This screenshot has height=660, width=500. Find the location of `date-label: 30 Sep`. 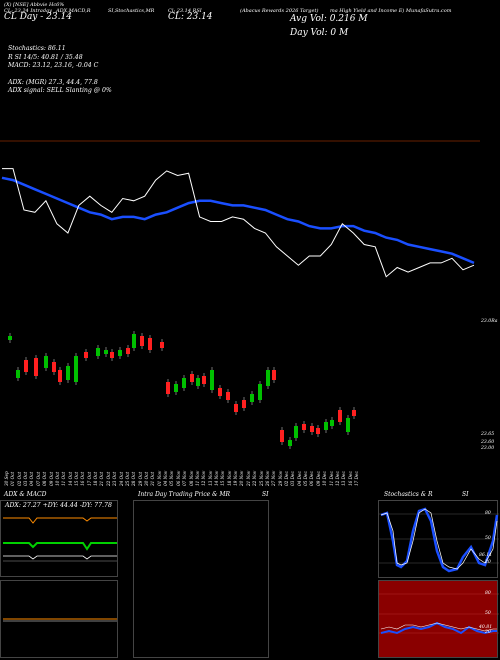

date-label: 30 Sep is located at coordinates (6, 478).